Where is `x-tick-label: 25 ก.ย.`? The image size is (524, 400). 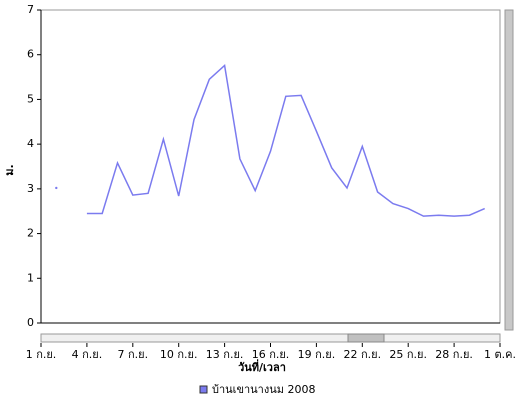 x-tick-label: 25 ก.ย. is located at coordinates (408, 354).